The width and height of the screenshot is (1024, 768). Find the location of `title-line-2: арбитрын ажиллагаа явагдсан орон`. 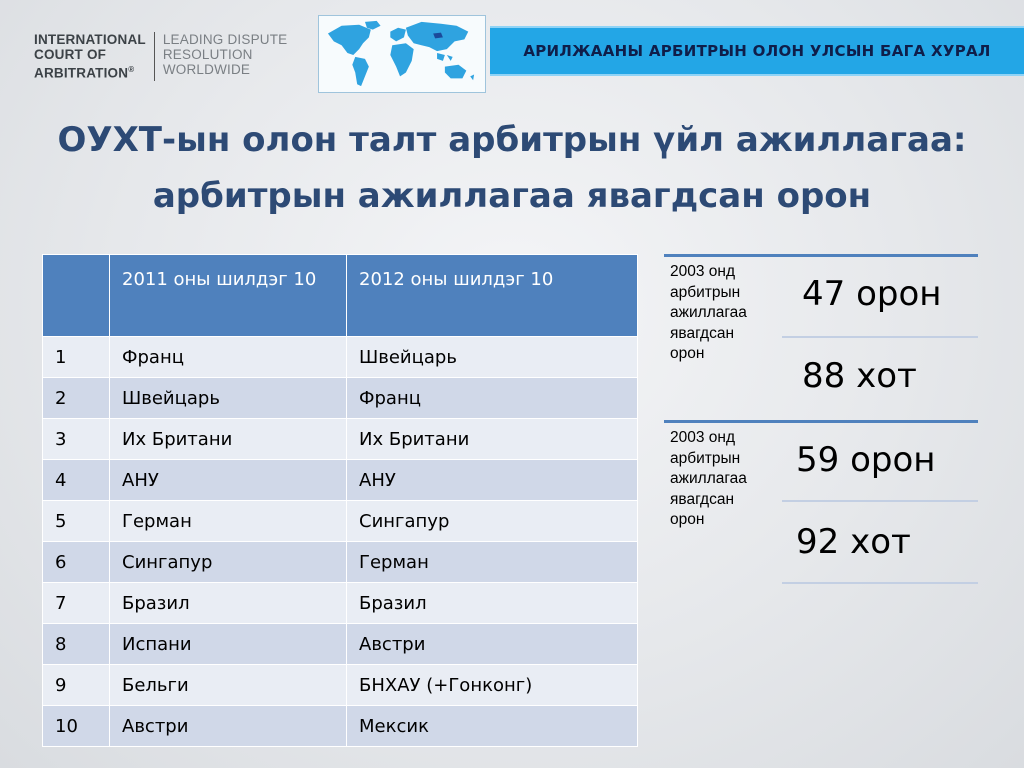

title-line-2: арбитрын ажиллагаа явагдсан орон is located at coordinates (512, 196).